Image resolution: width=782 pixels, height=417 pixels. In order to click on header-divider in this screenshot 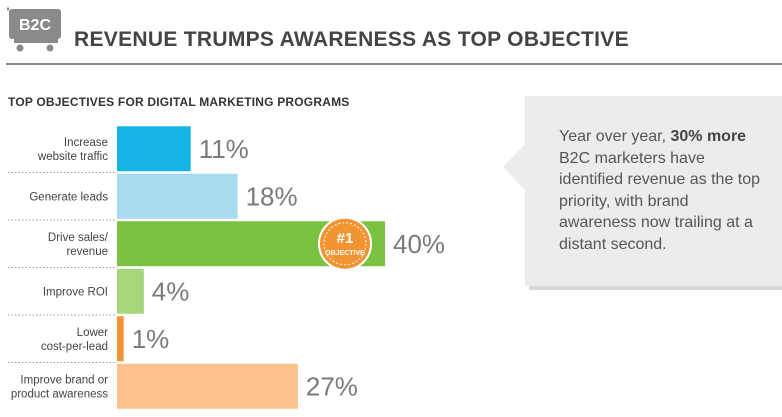, I will do `click(394, 64)`.